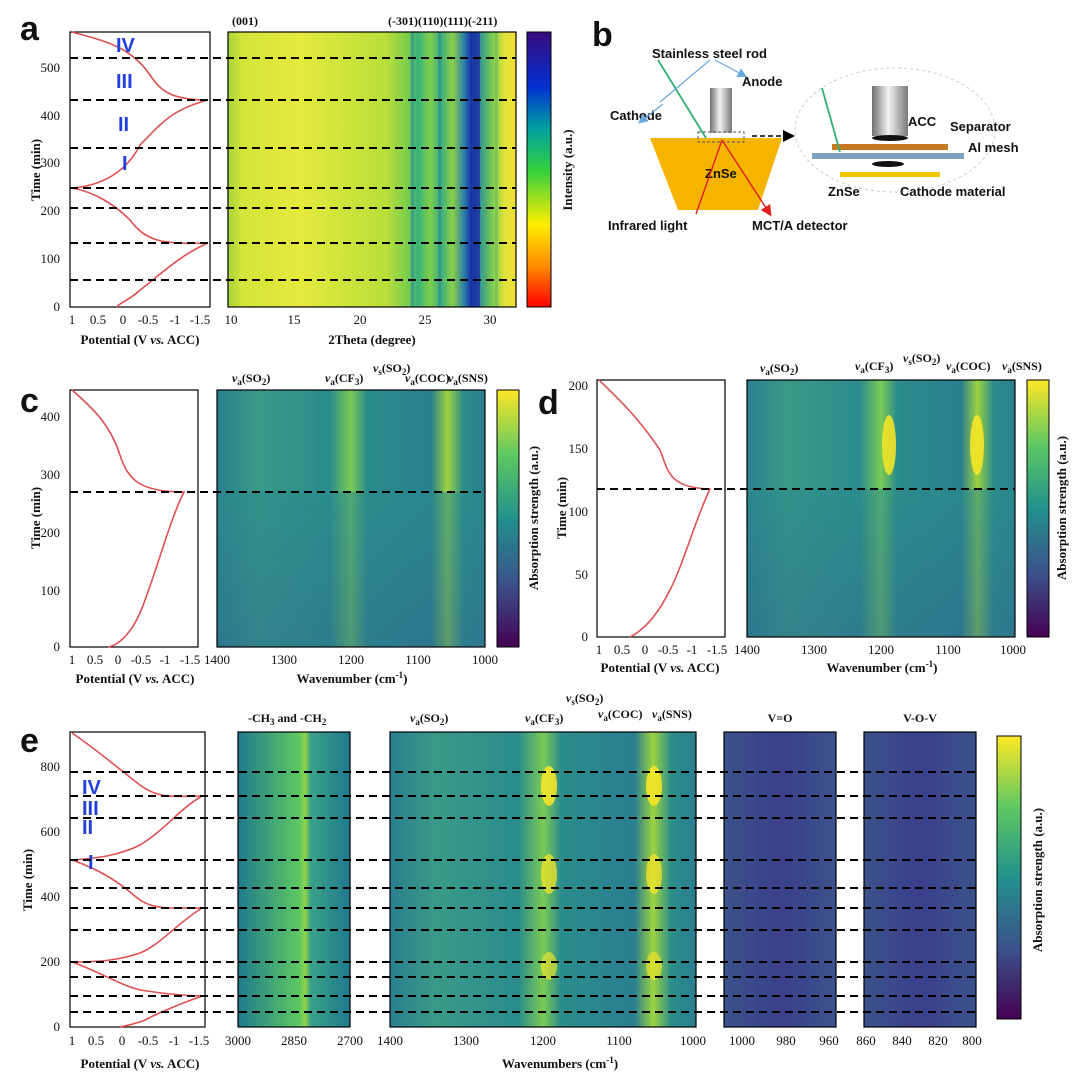  Describe the element at coordinates (351, 659) in the screenshot. I see `panel-c-wn-tick: 1200` at that location.